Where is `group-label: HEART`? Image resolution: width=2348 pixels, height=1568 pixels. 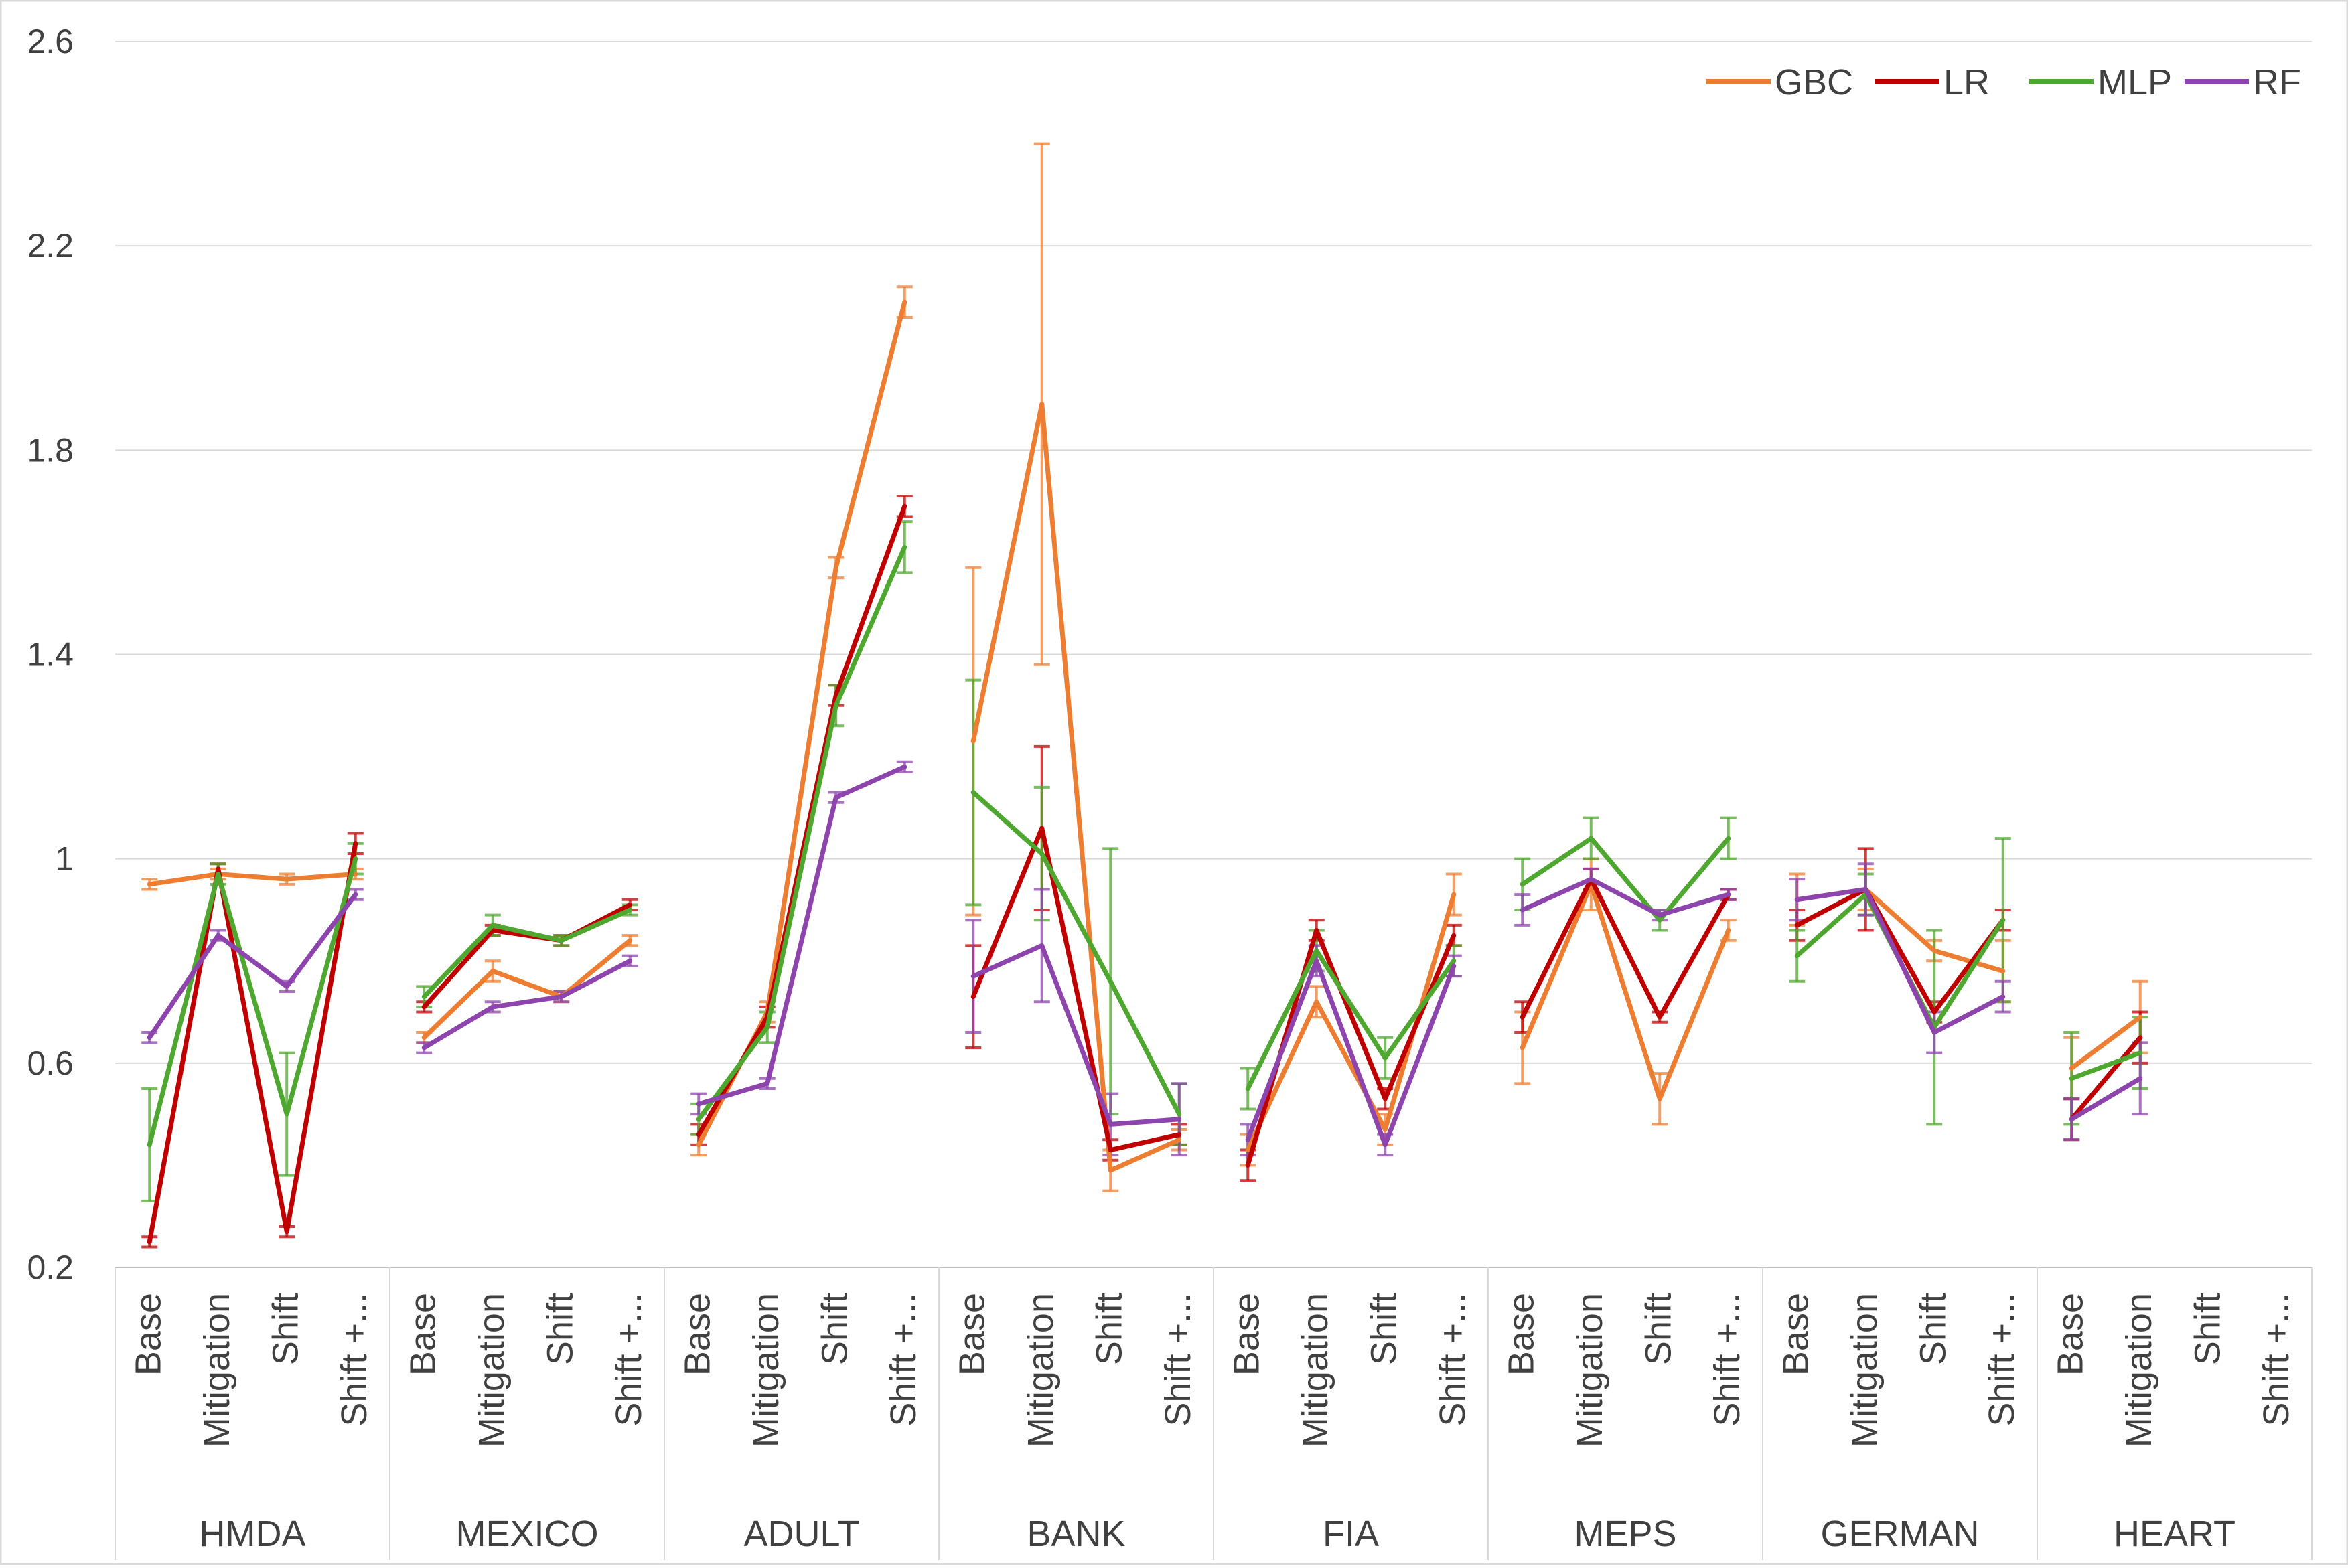
group-label: HEART is located at coordinates (2174, 1534).